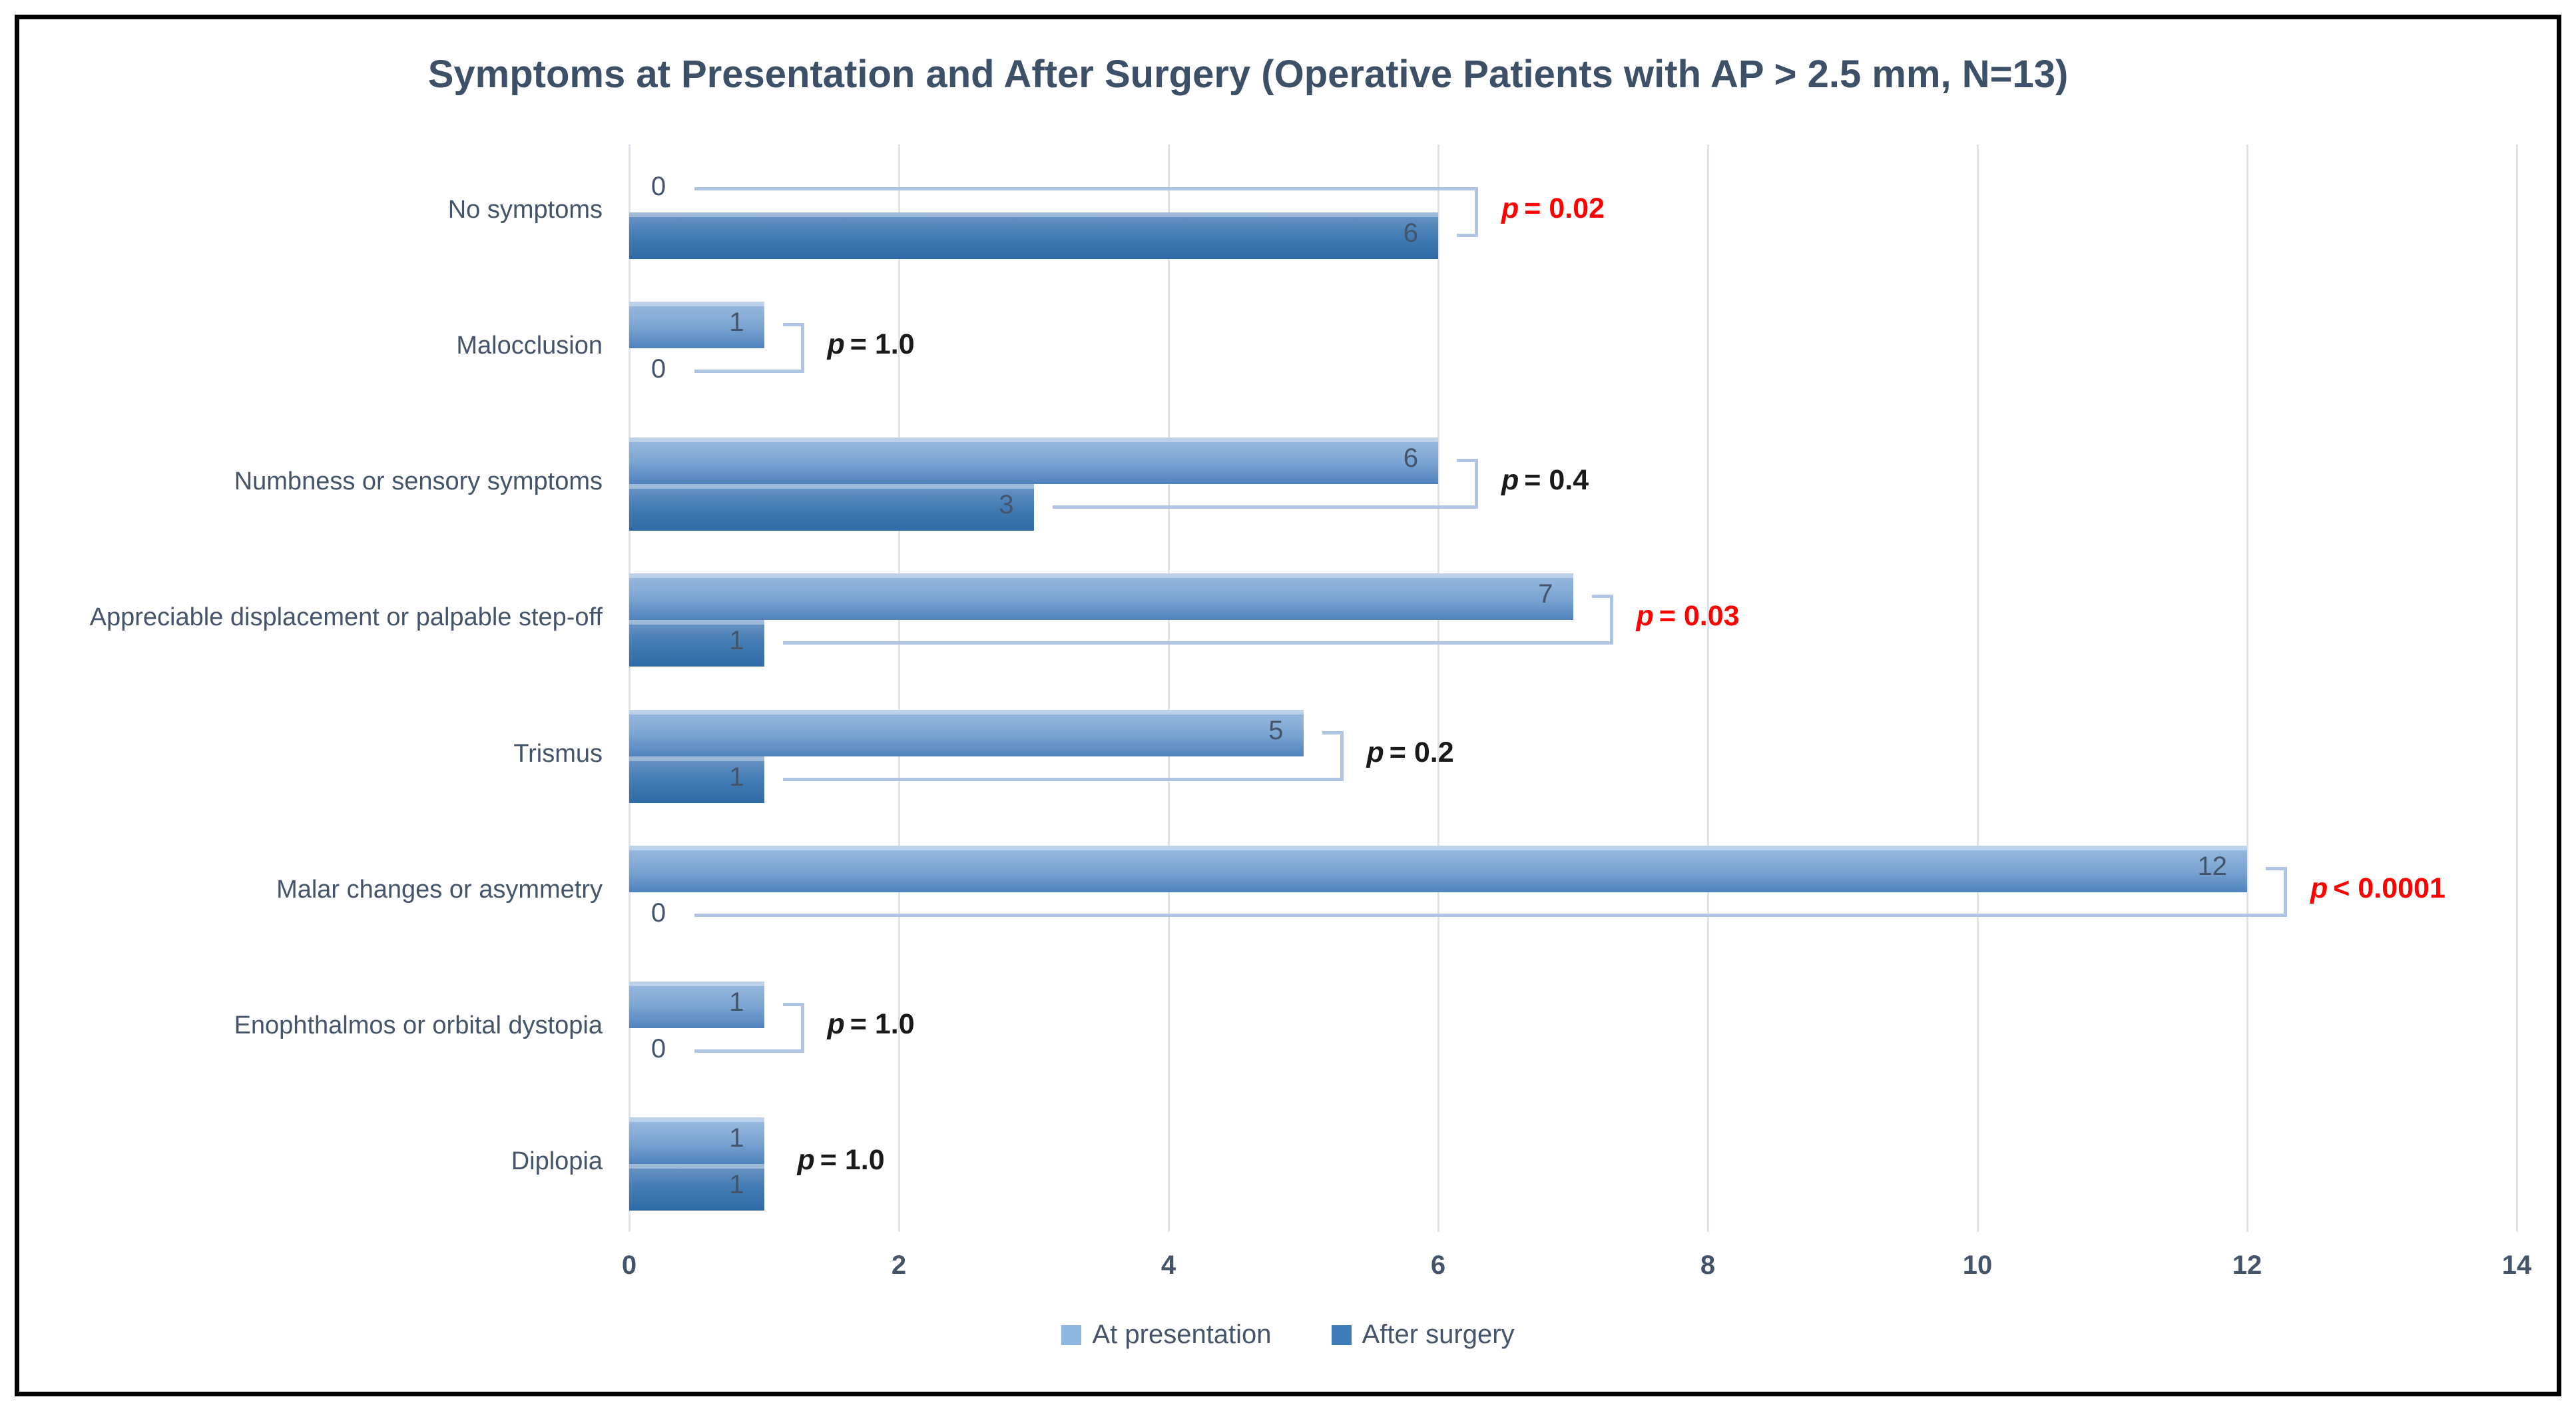  I want to click on category-label: No symptoms, so click(525, 210).